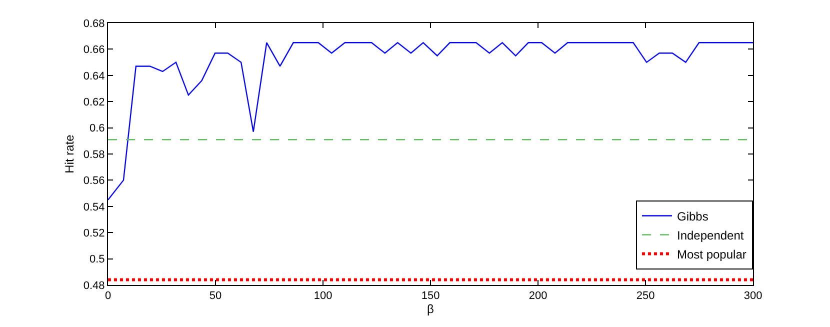  What do you see at coordinates (753, 296) in the screenshot?
I see `x-tick-label: 300` at bounding box center [753, 296].